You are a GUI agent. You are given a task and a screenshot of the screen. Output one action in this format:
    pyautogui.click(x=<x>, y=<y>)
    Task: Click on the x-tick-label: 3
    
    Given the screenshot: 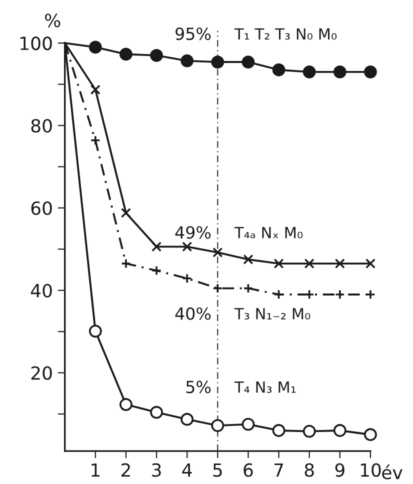 What is the action you would take?
    pyautogui.click(x=156, y=470)
    